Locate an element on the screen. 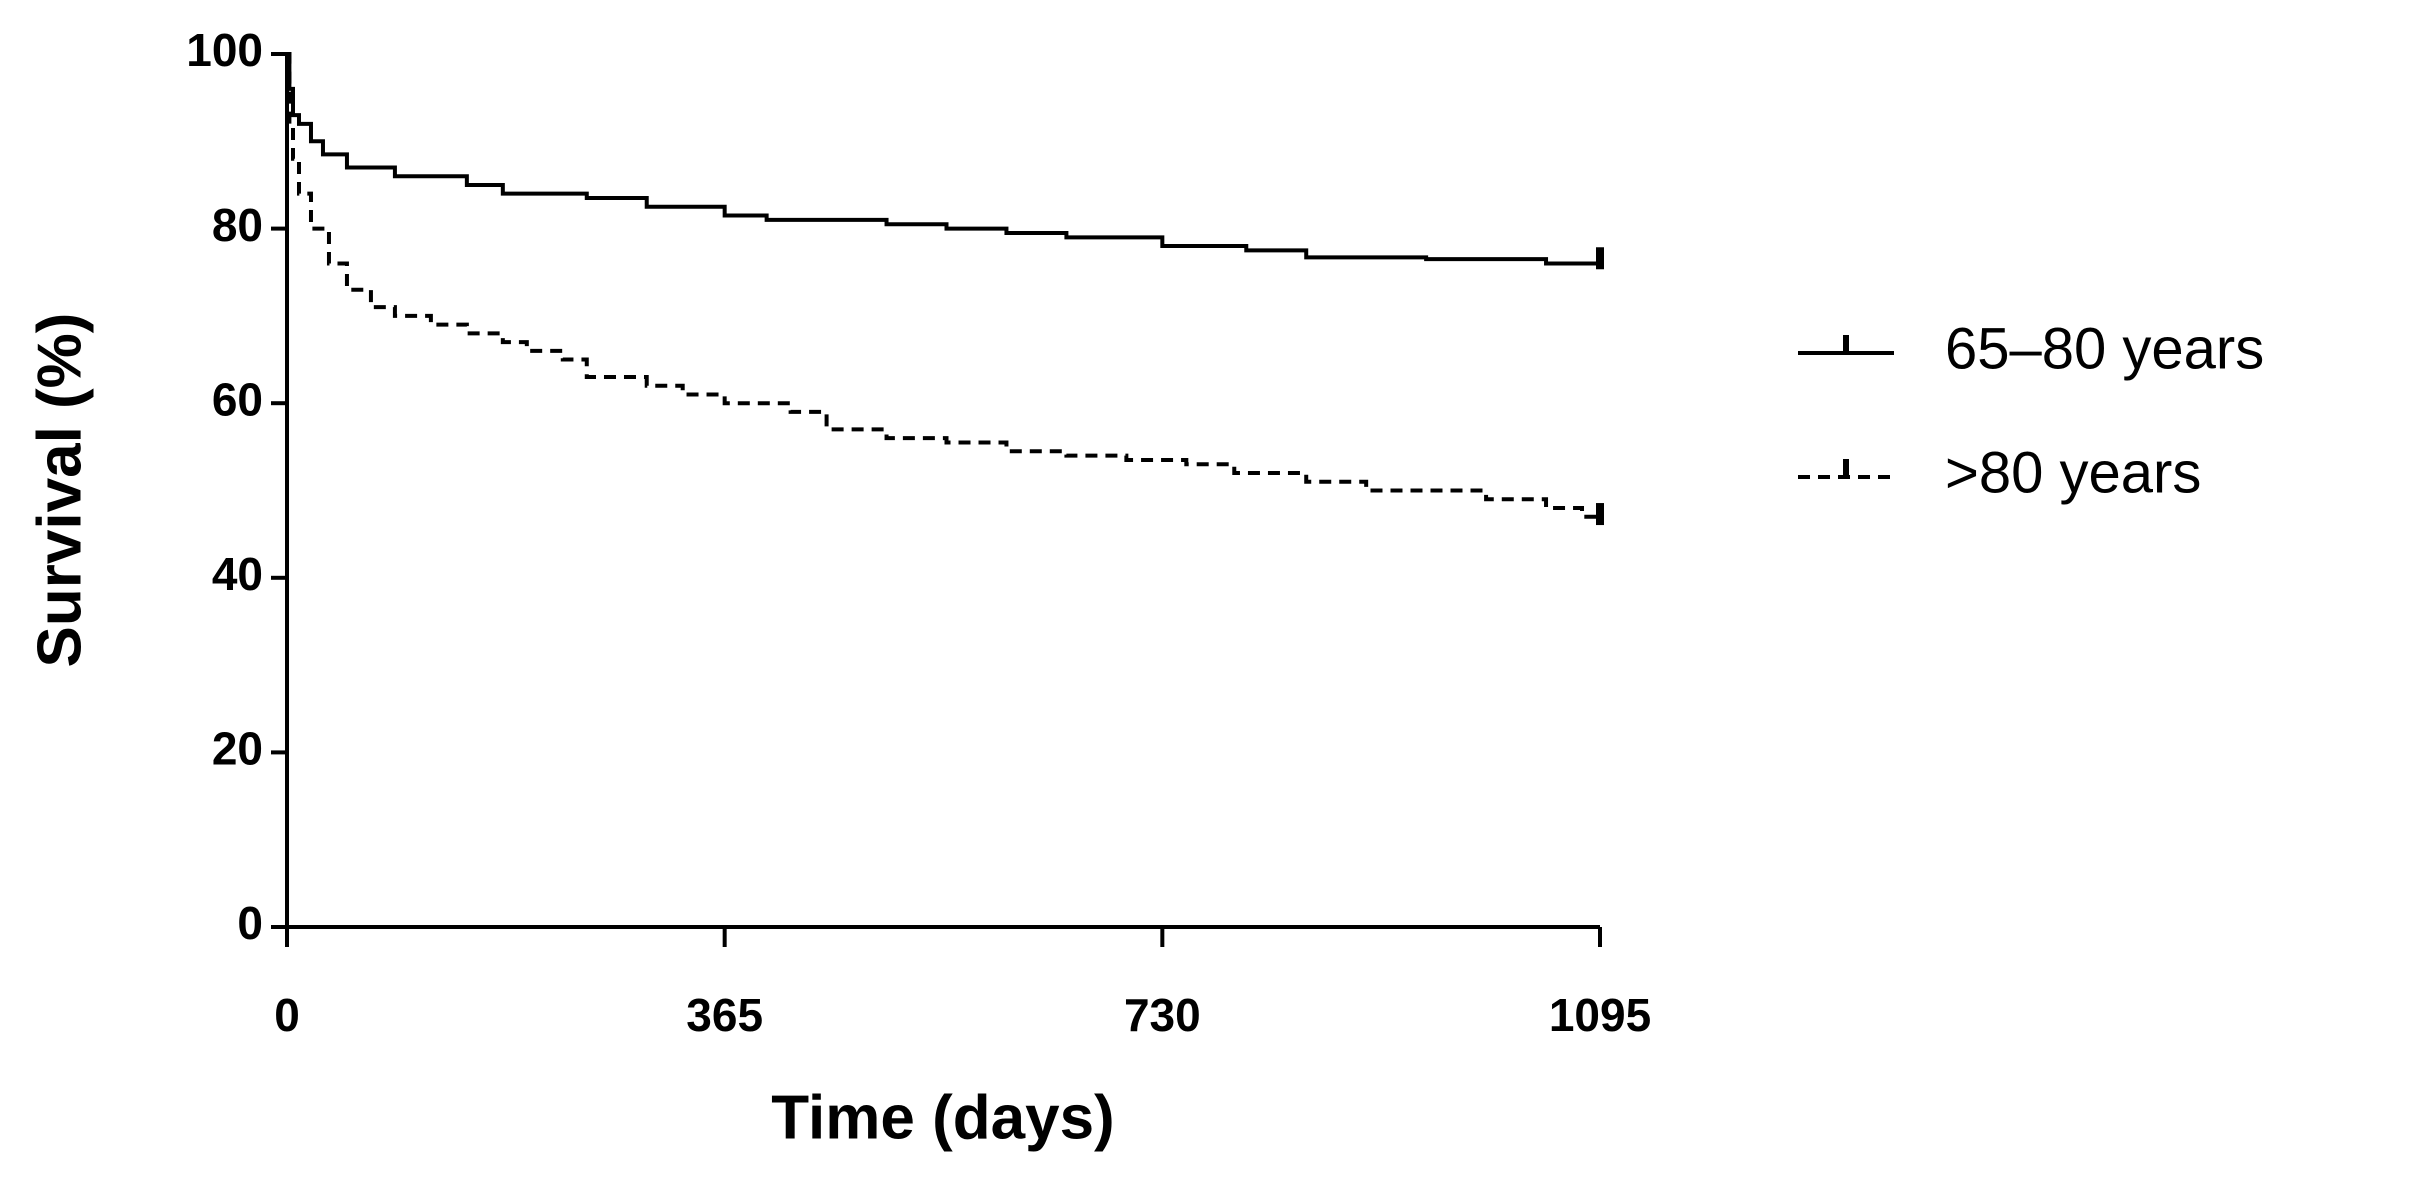 The width and height of the screenshot is (2430, 1195). y-tick-label: 0 is located at coordinates (250, 923).